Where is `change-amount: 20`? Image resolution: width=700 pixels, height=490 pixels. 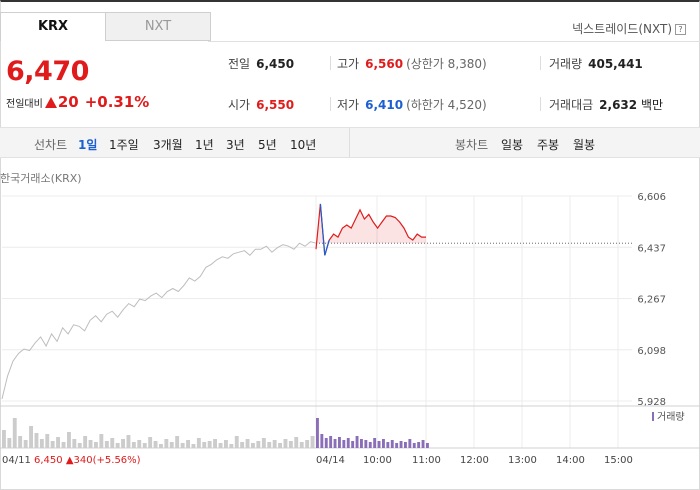
change-amount: 20 is located at coordinates (68, 102).